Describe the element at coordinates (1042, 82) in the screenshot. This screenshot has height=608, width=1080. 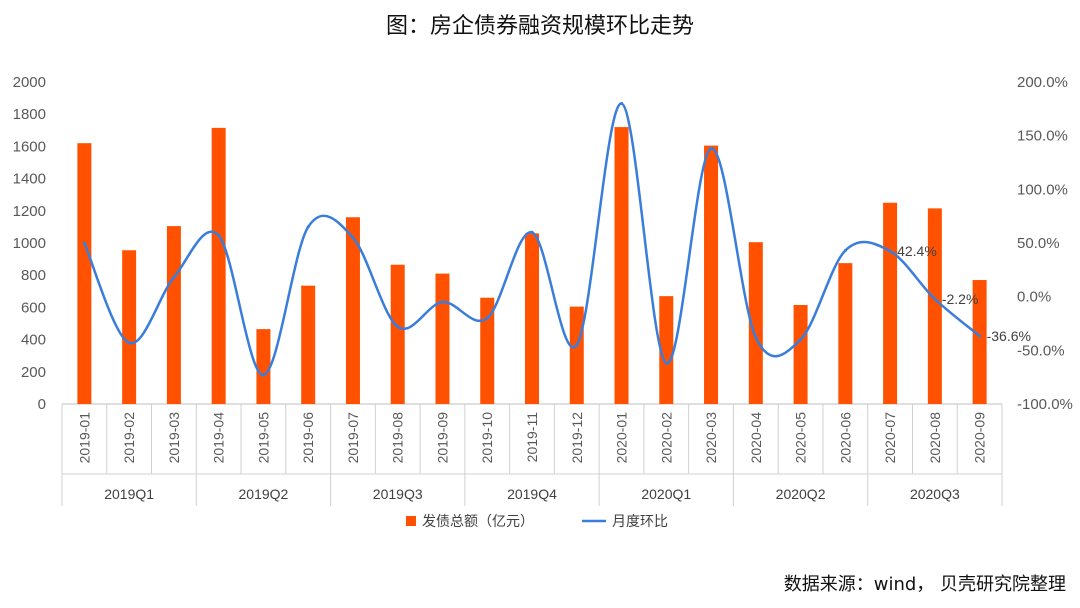
I see `y-right-tick-label: 200.0%` at that location.